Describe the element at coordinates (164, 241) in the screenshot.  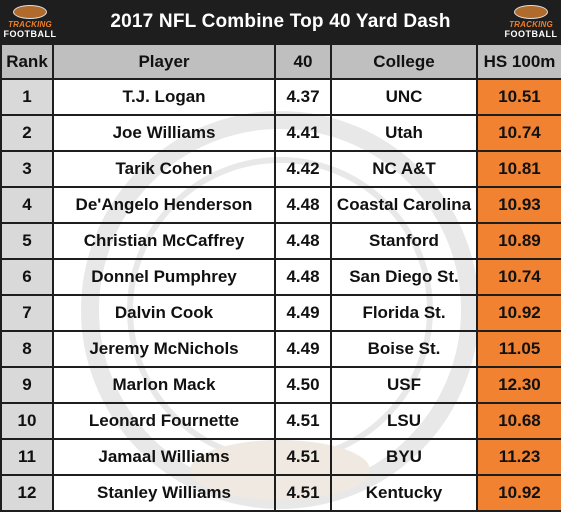
I see `player-cell: Christian McCaffrey` at that location.